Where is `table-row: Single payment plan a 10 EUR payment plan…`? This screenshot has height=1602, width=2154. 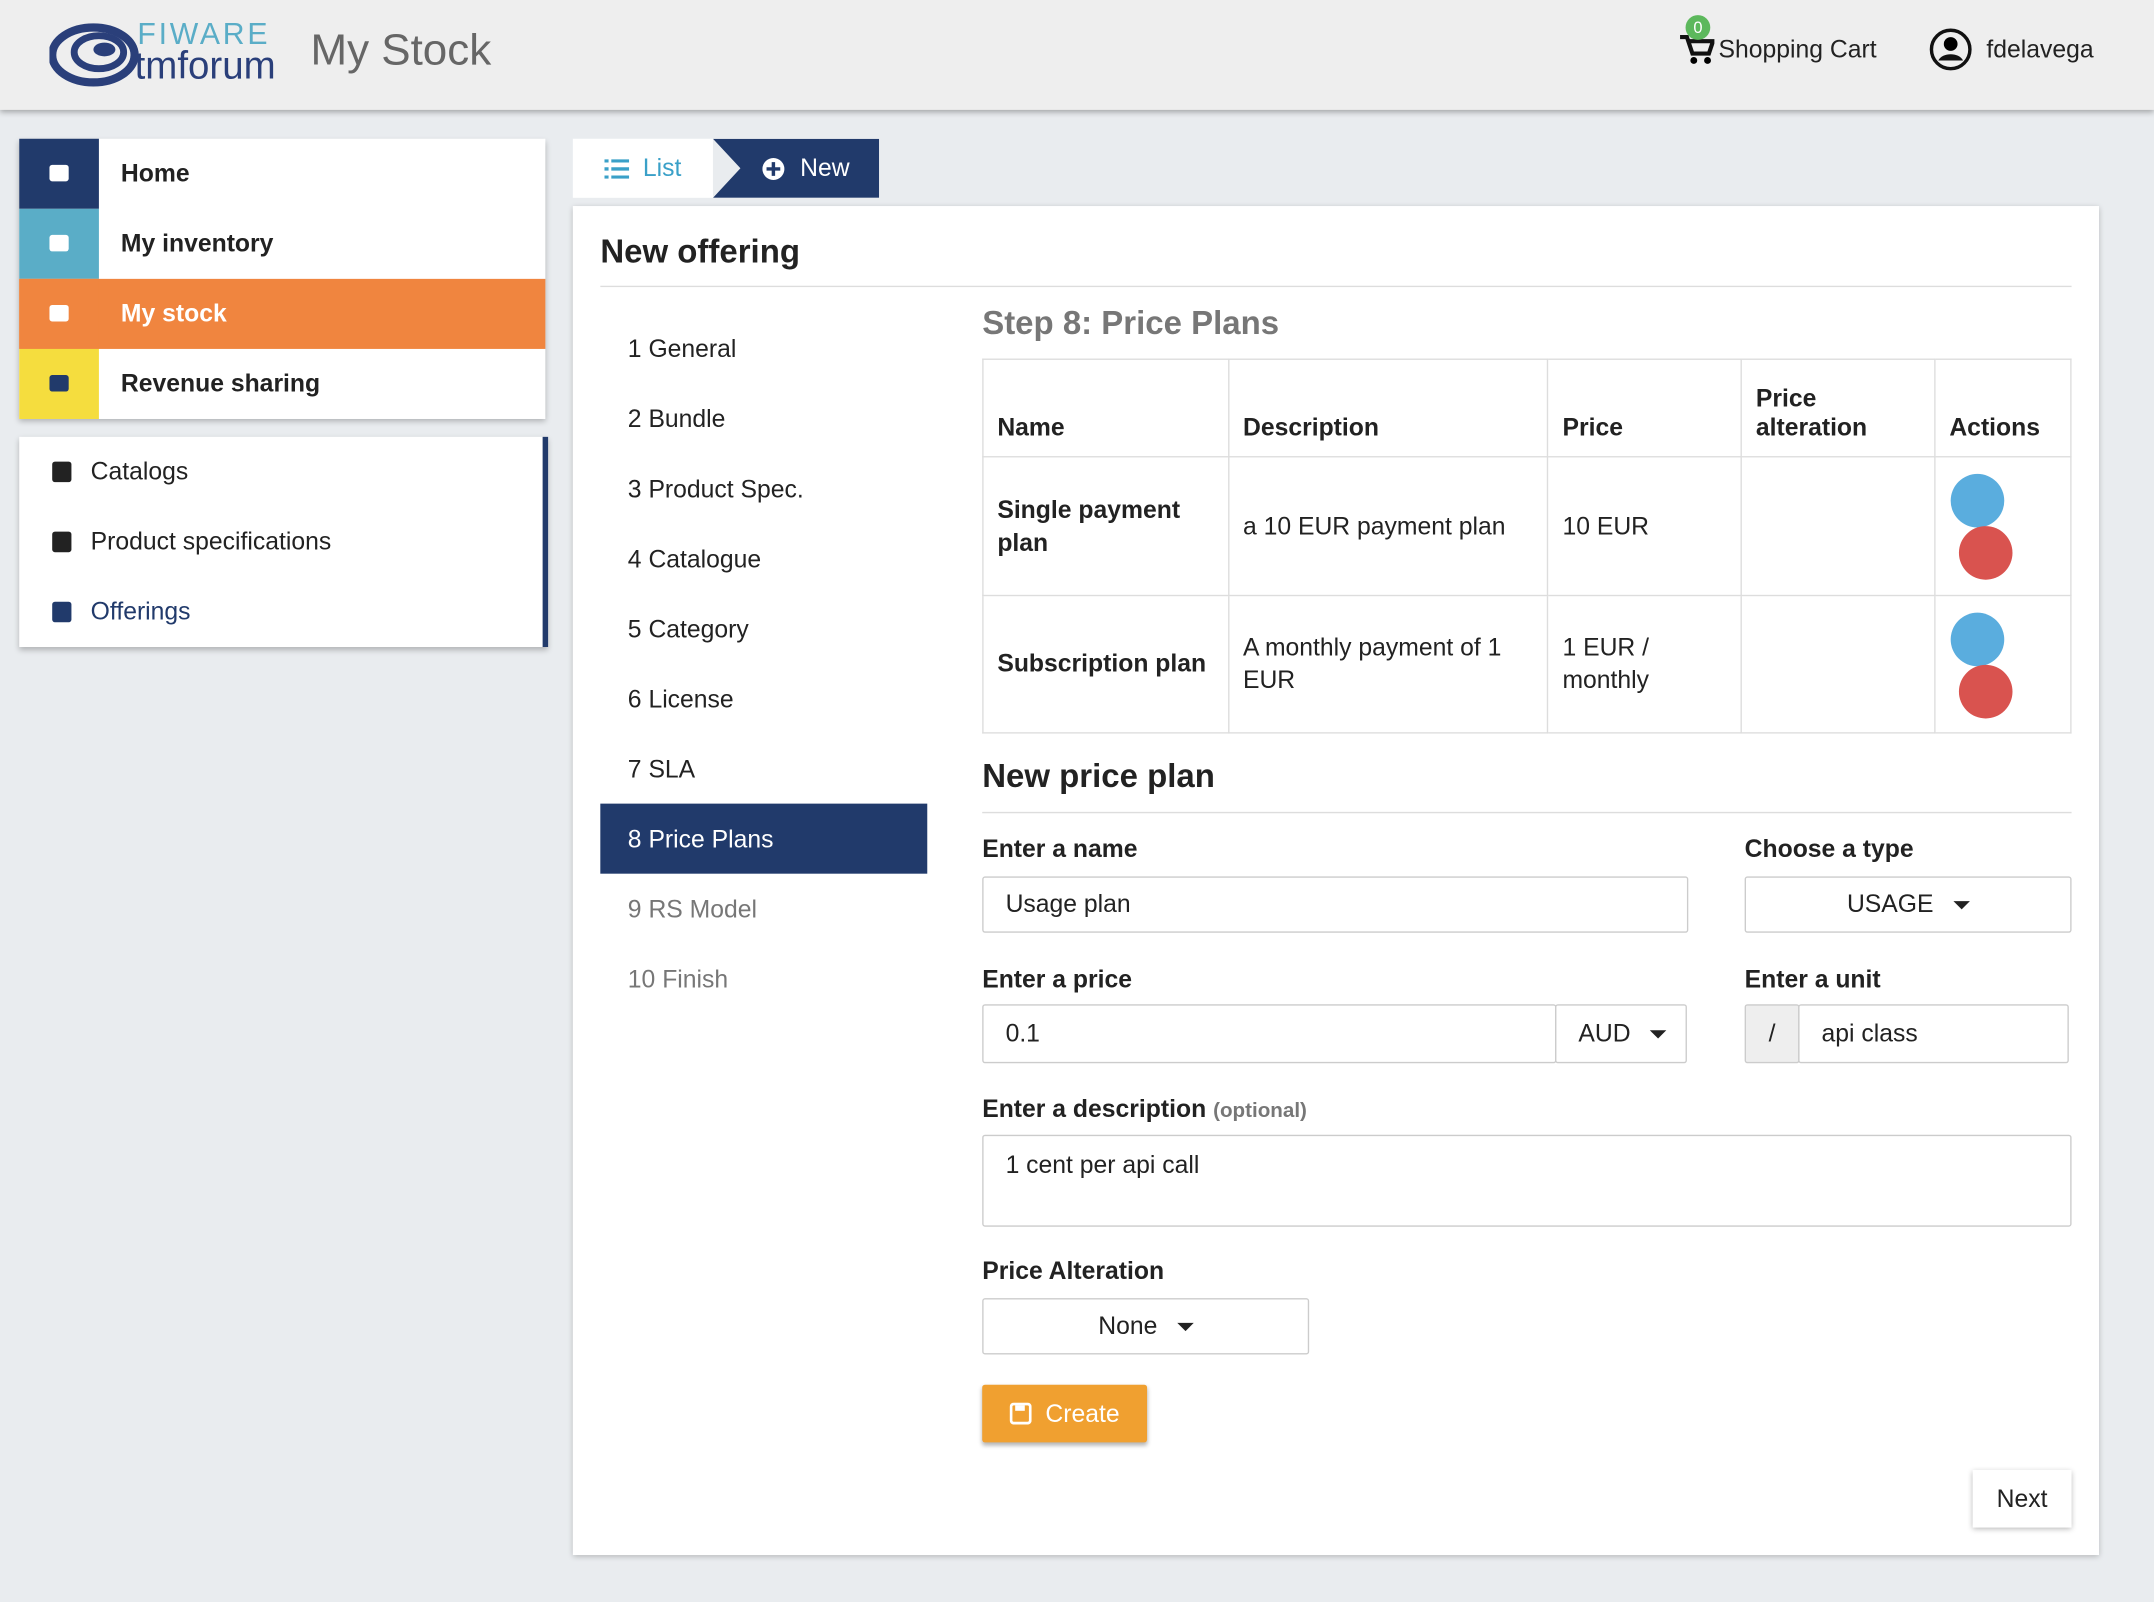 table-row: Single payment plan a 10 EUR payment plan… is located at coordinates (1527, 526).